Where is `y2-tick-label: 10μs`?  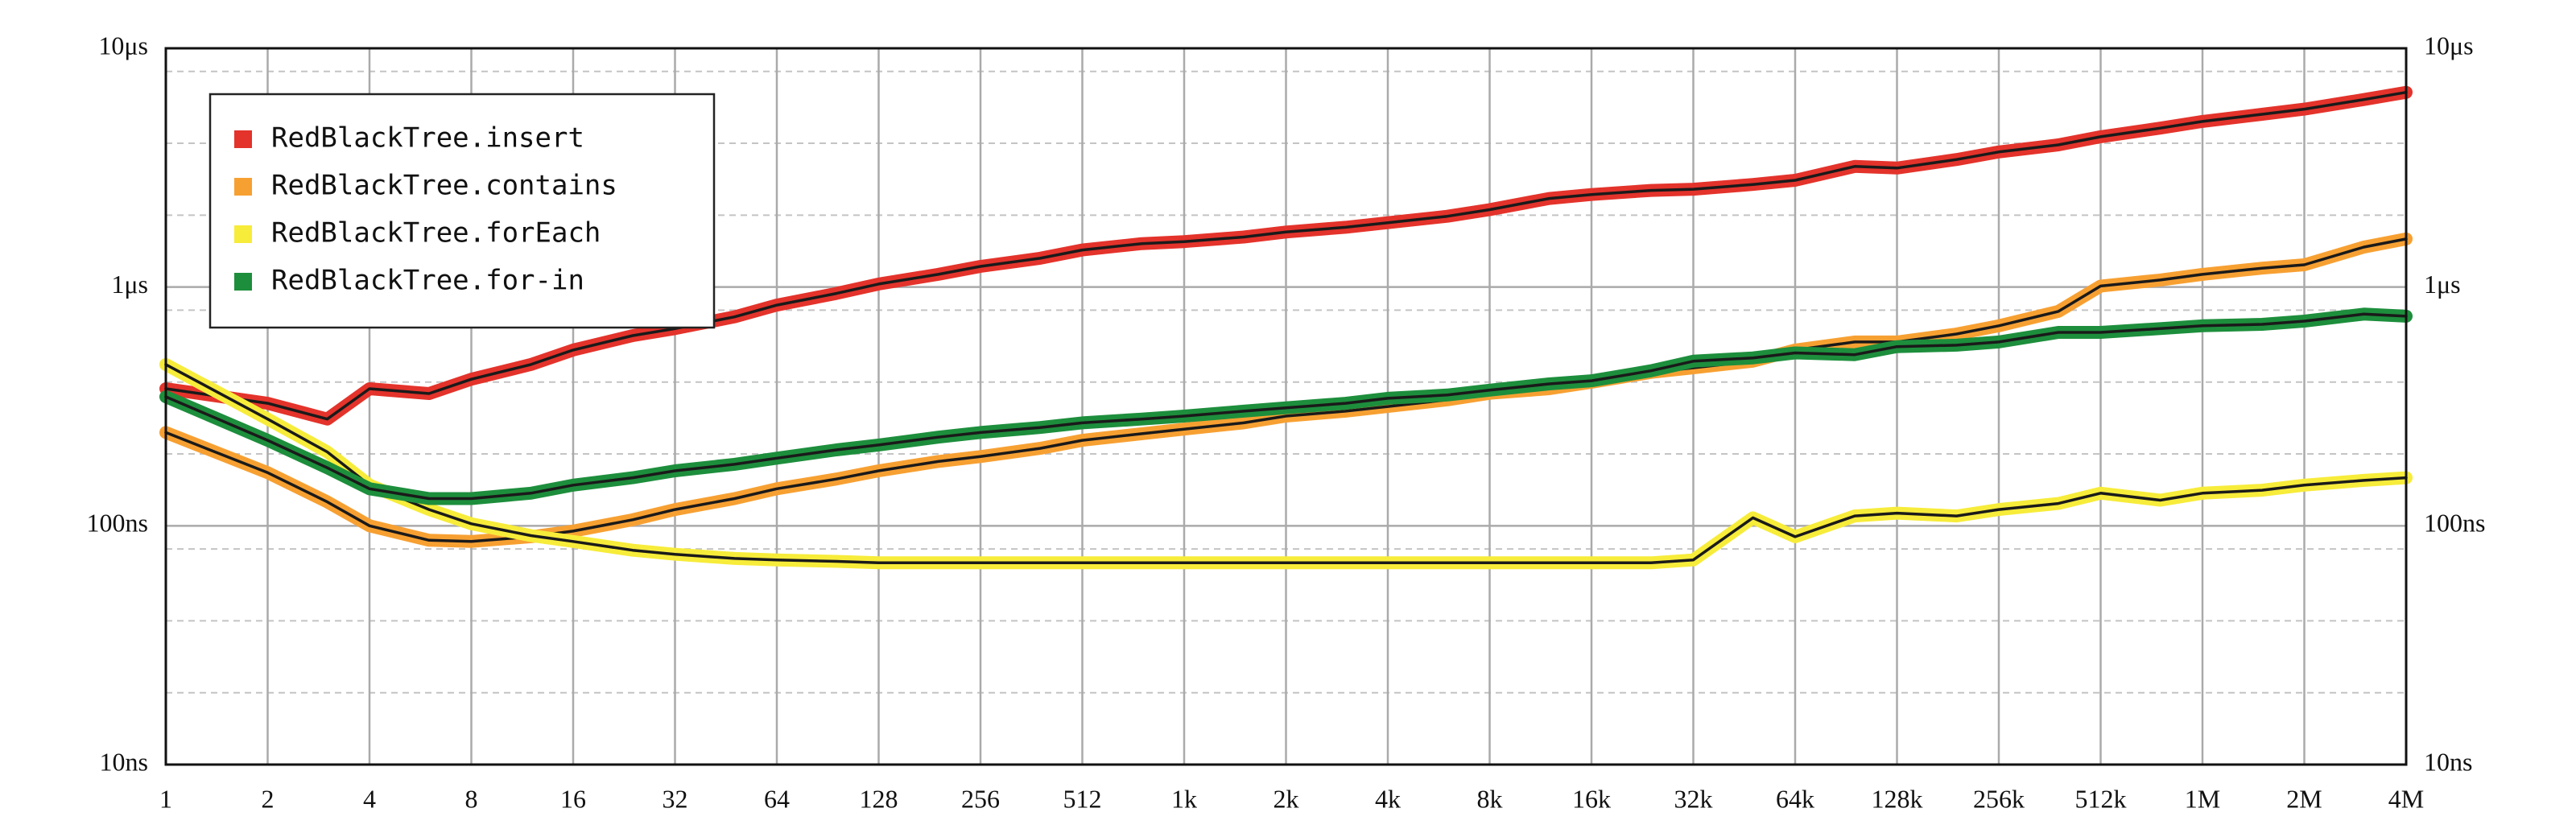 y2-tick-label: 10μs is located at coordinates (2449, 45).